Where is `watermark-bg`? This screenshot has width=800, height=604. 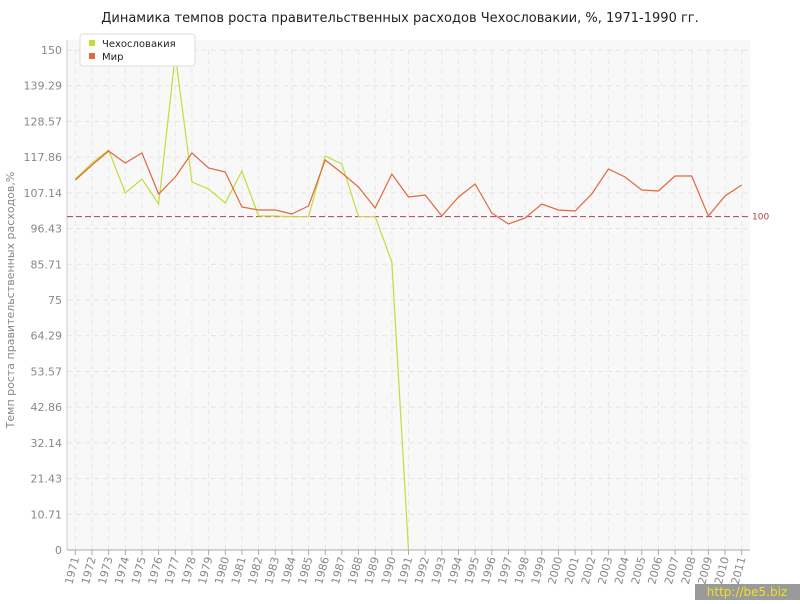 watermark-bg is located at coordinates (747, 592).